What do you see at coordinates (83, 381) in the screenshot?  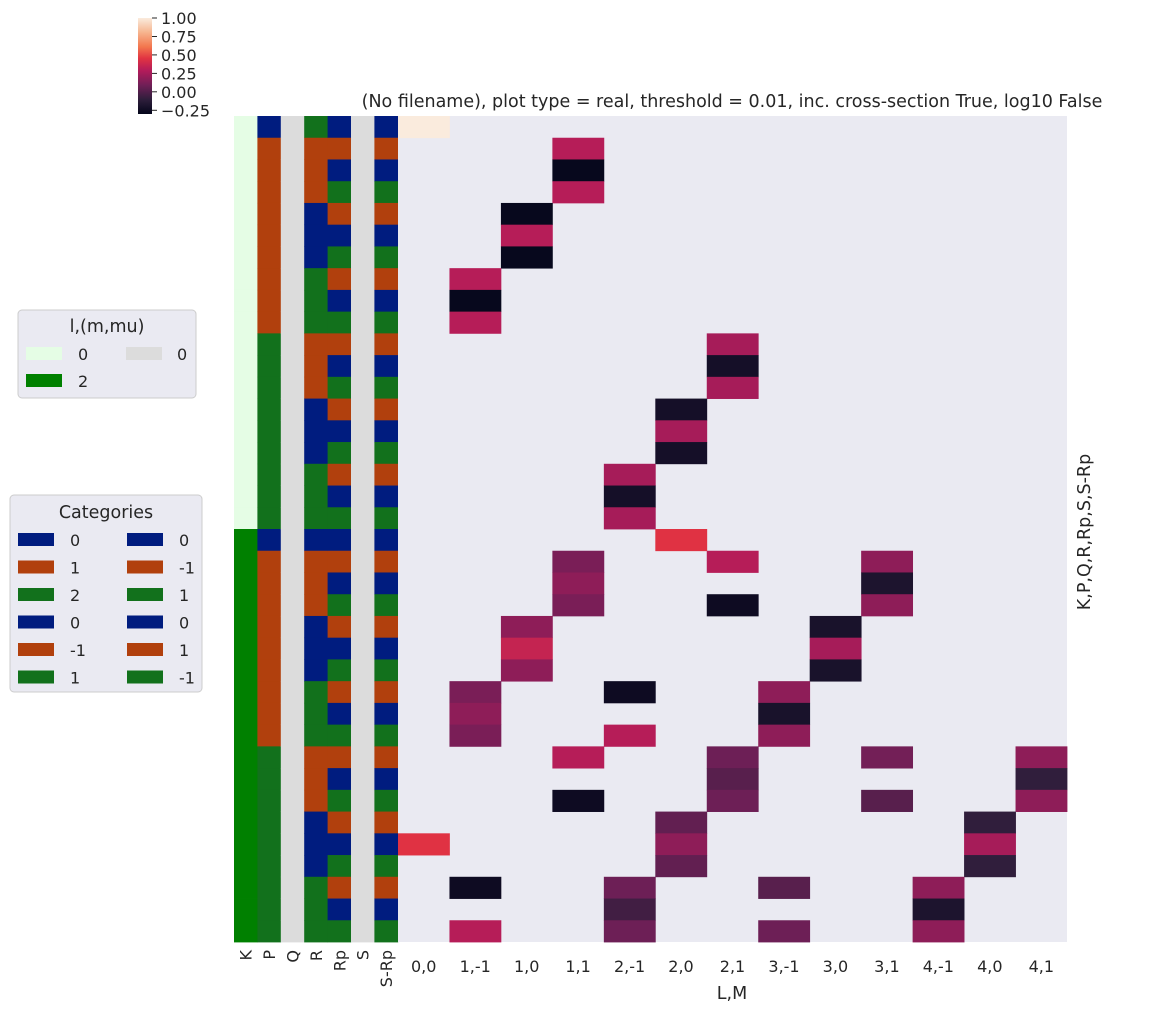 I see `legend-lmmu-label-3: 2` at bounding box center [83, 381].